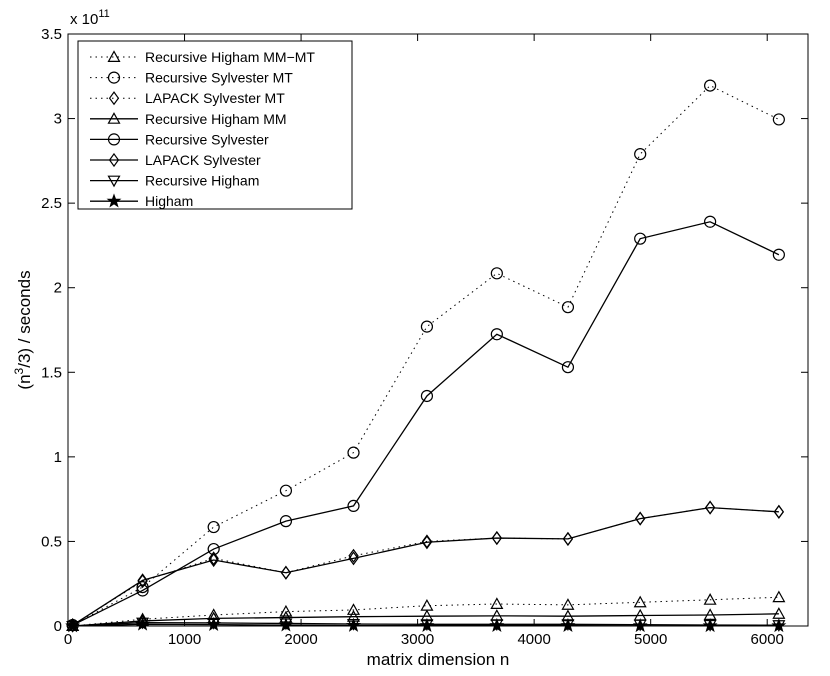 The height and width of the screenshot is (676, 830). What do you see at coordinates (300, 639) in the screenshot?
I see `x-tick-label: 2000` at bounding box center [300, 639].